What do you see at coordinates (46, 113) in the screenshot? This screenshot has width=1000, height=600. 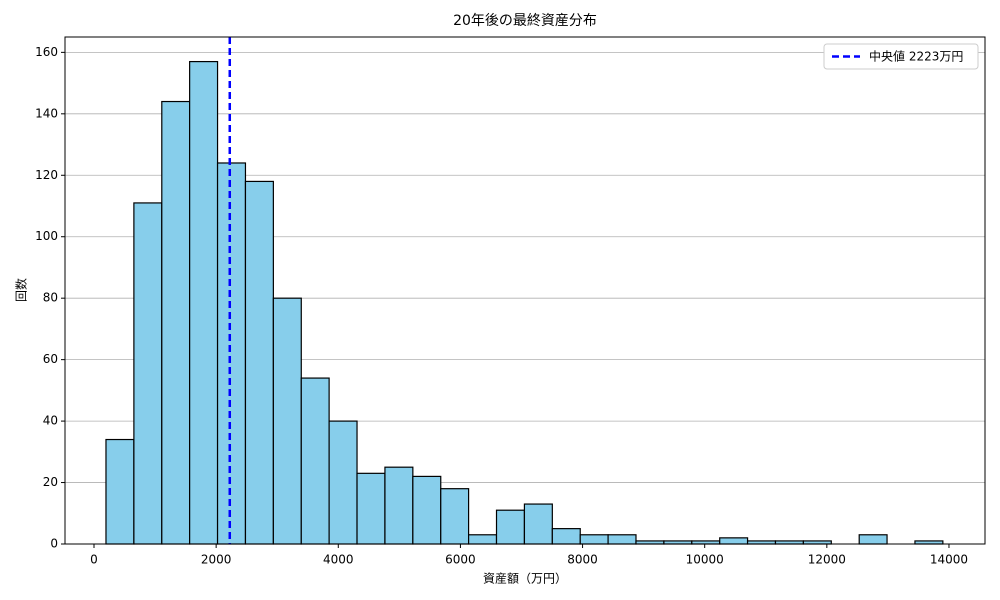 I see `y-tick-label: 140` at bounding box center [46, 113].